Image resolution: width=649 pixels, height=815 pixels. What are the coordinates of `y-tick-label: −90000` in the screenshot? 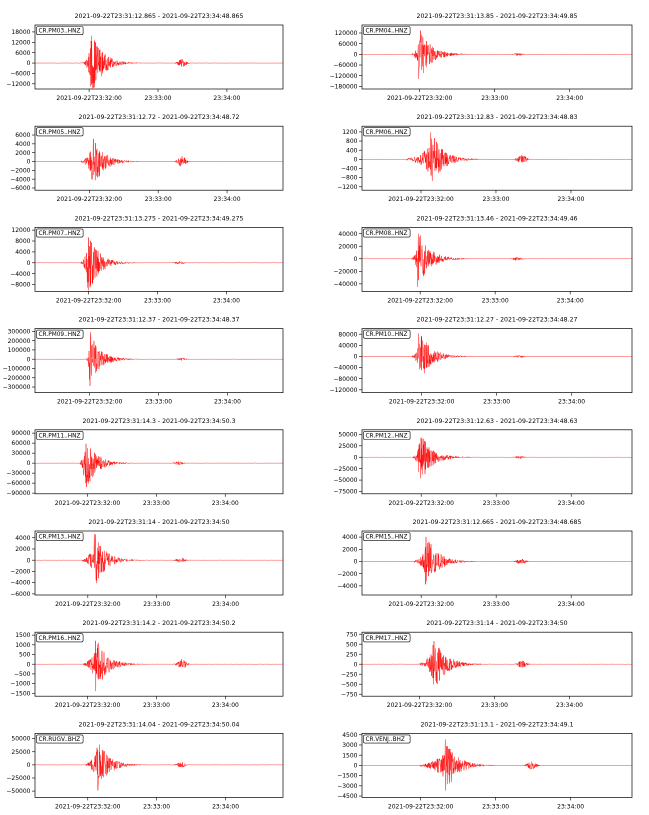 It's located at (18, 493).